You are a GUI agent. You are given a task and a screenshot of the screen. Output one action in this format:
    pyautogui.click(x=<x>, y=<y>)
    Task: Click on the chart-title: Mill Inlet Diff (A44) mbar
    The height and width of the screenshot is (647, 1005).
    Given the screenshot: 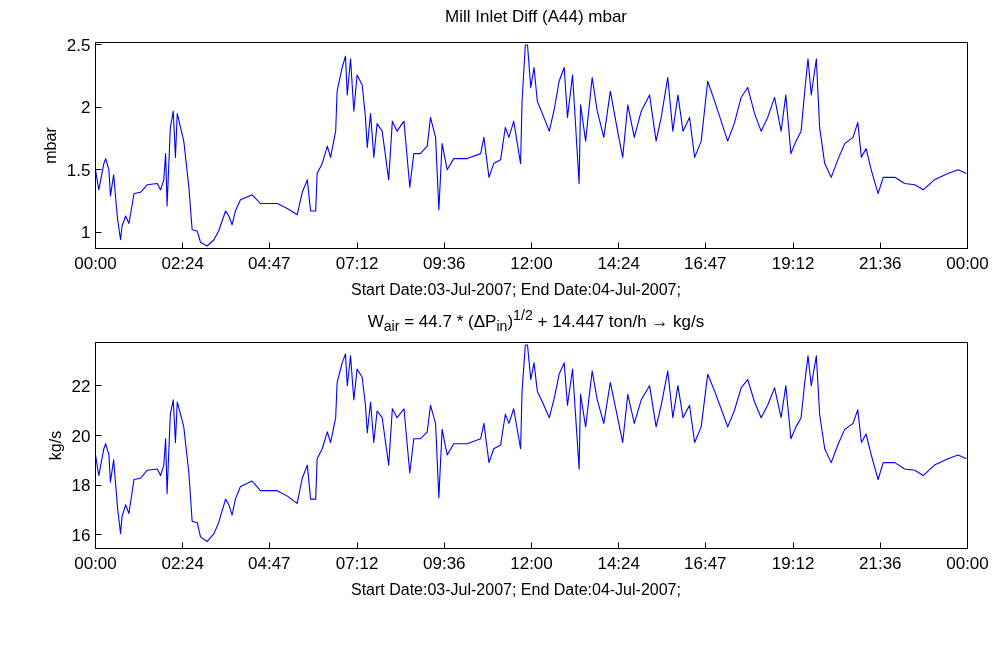 What is the action you would take?
    pyautogui.click(x=536, y=17)
    